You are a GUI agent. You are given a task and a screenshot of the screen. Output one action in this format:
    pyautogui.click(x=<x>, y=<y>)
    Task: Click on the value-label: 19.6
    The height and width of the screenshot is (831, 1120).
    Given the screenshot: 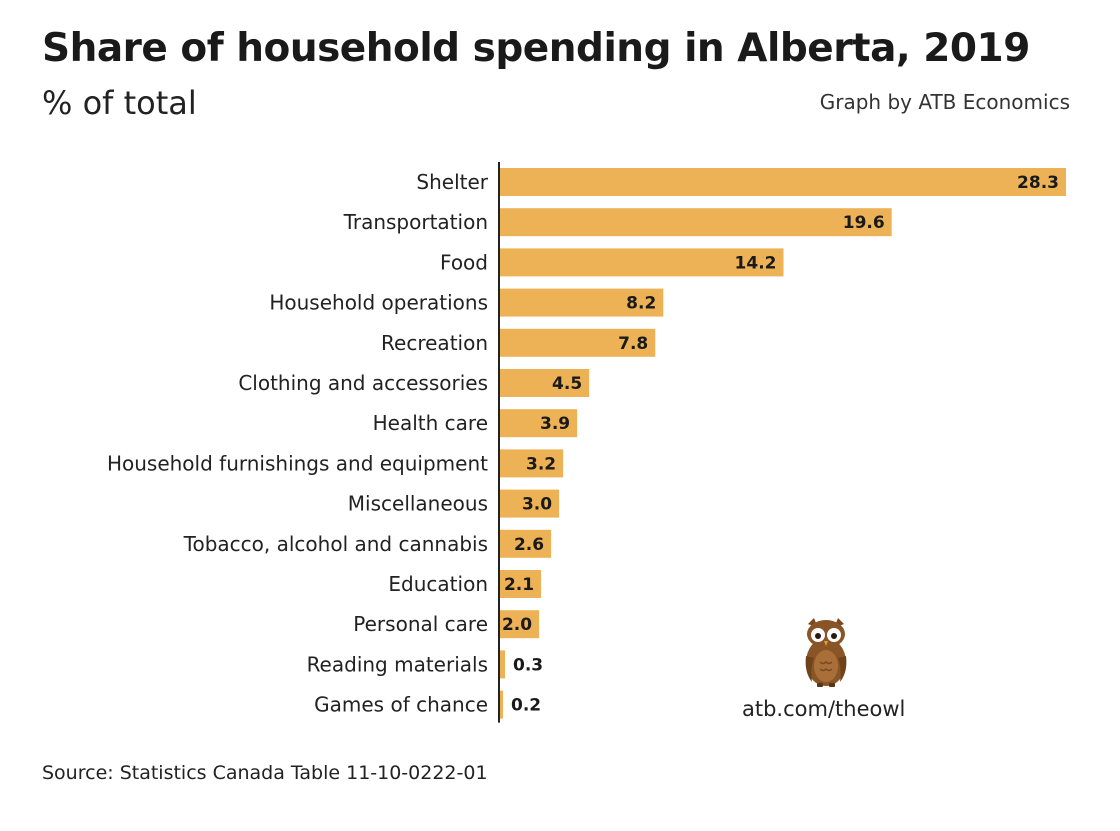 What is the action you would take?
    pyautogui.click(x=864, y=223)
    